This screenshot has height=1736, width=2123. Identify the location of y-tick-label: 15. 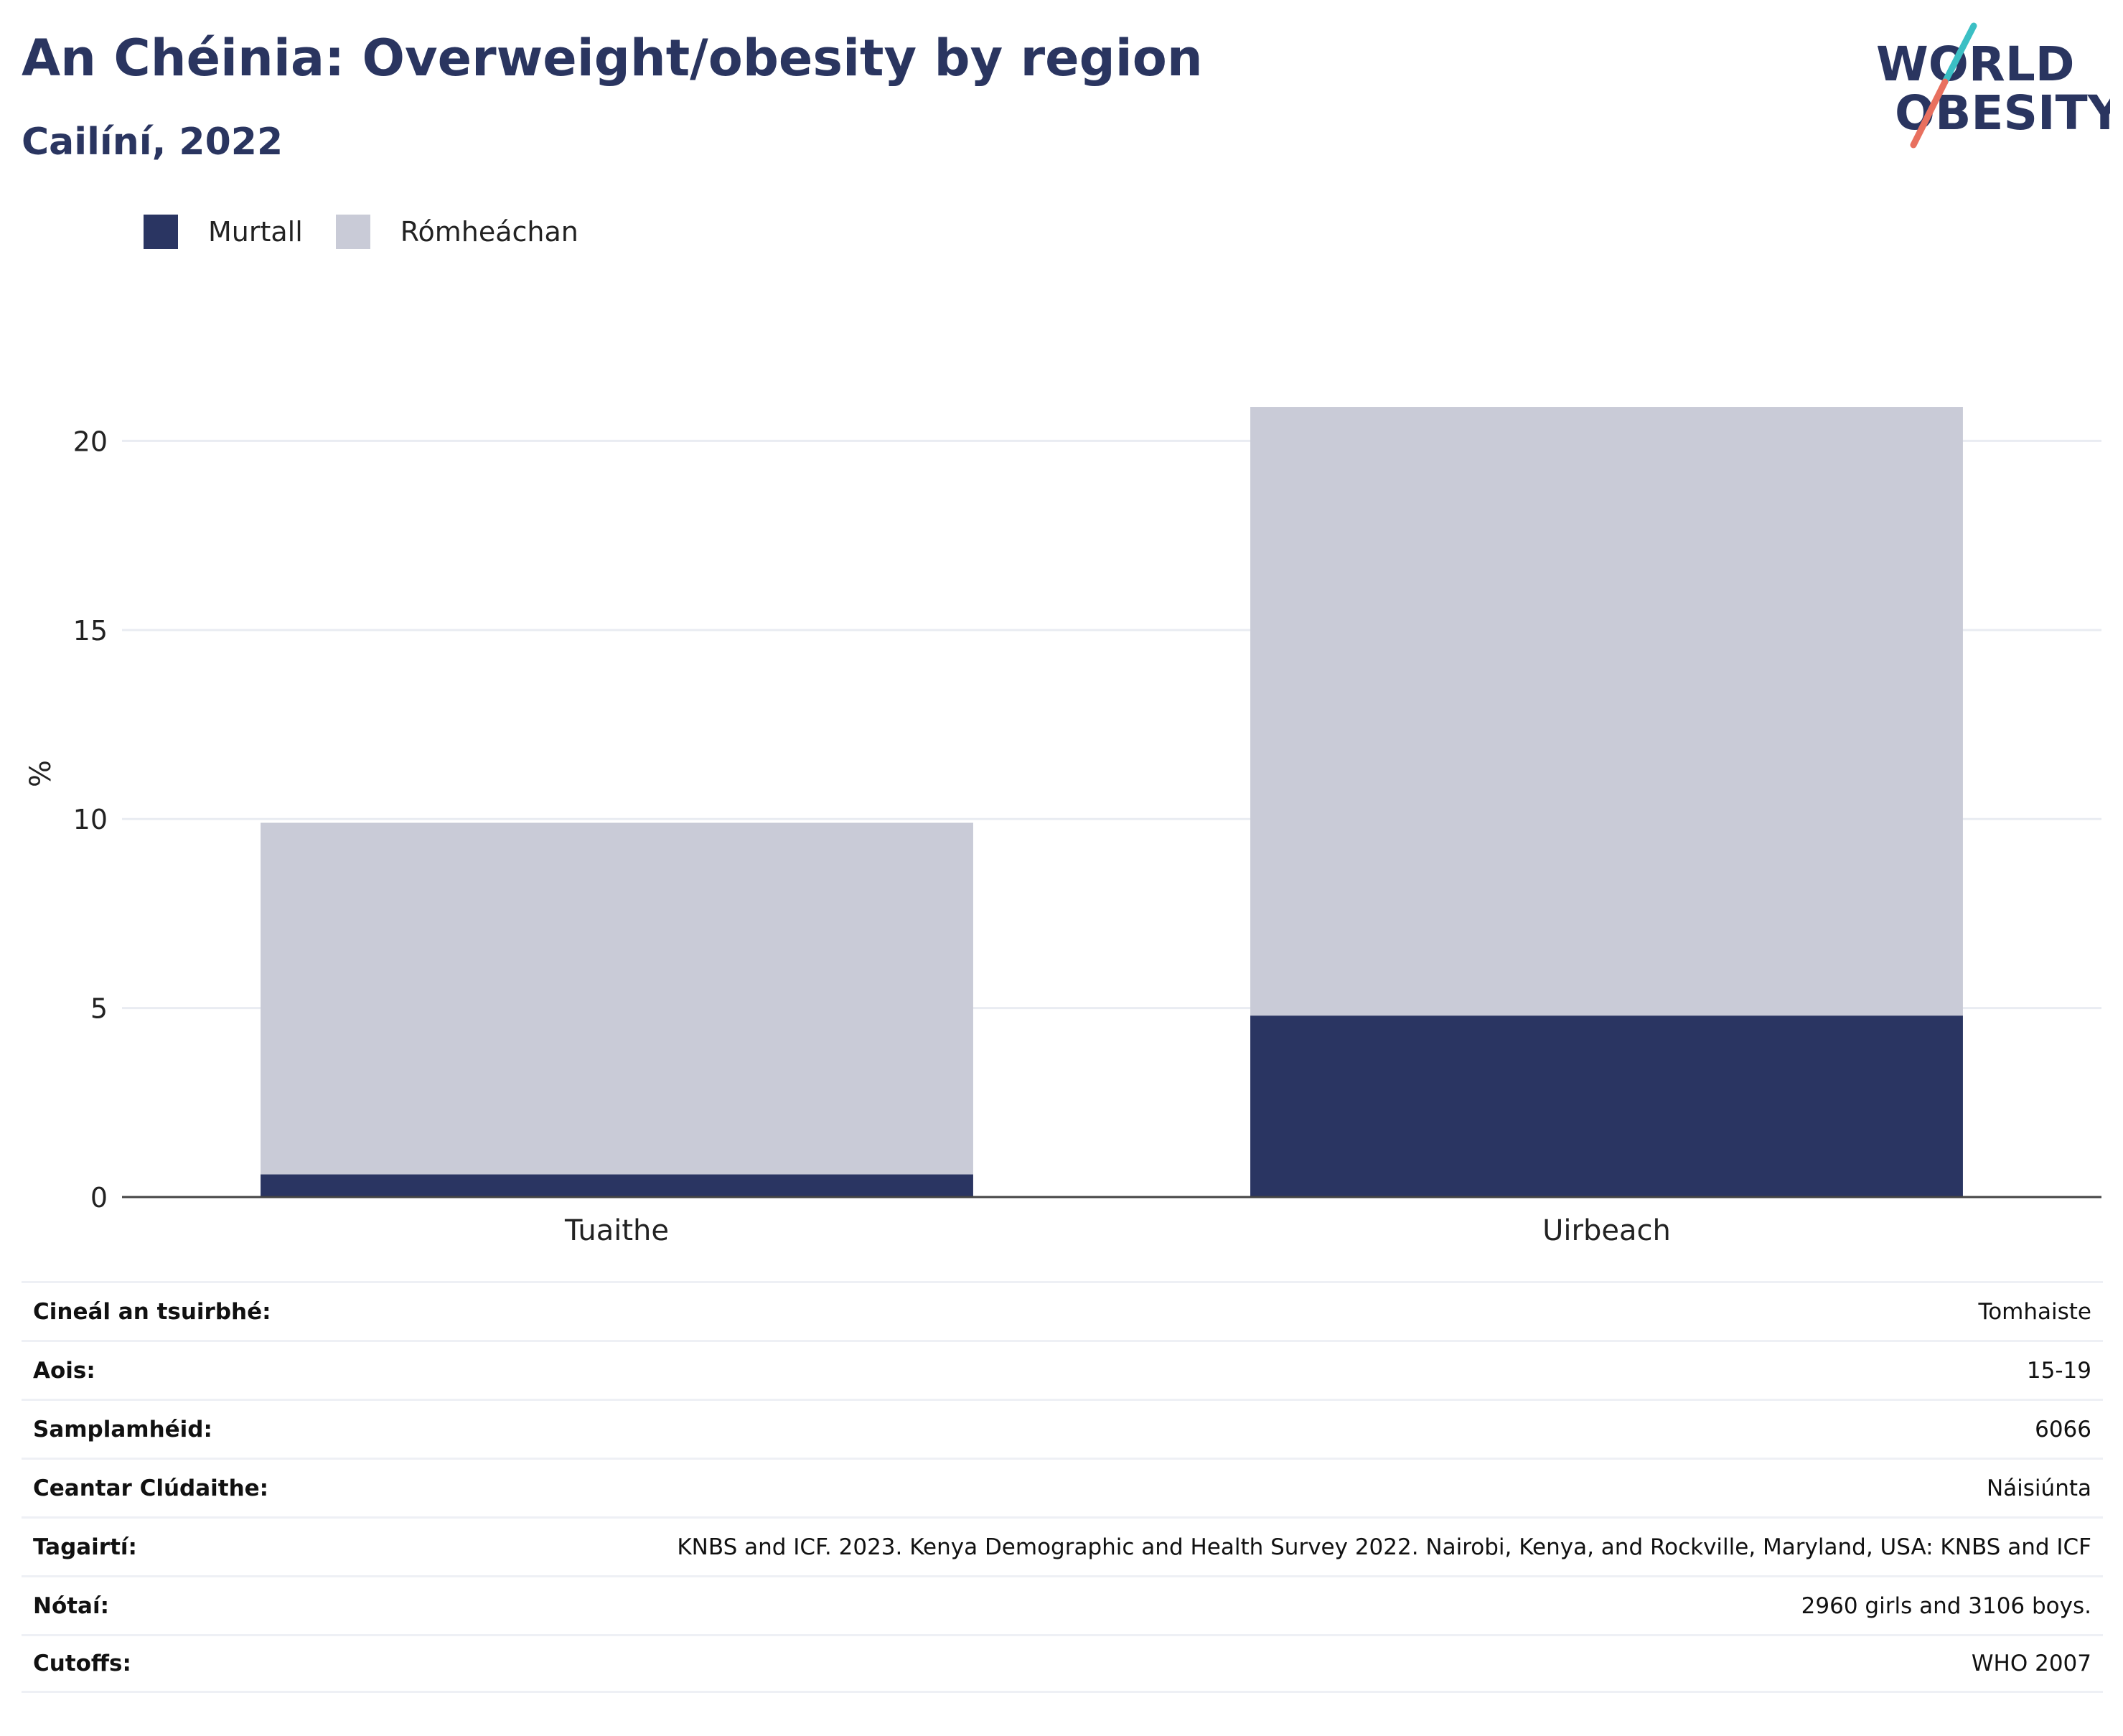
(90, 631).